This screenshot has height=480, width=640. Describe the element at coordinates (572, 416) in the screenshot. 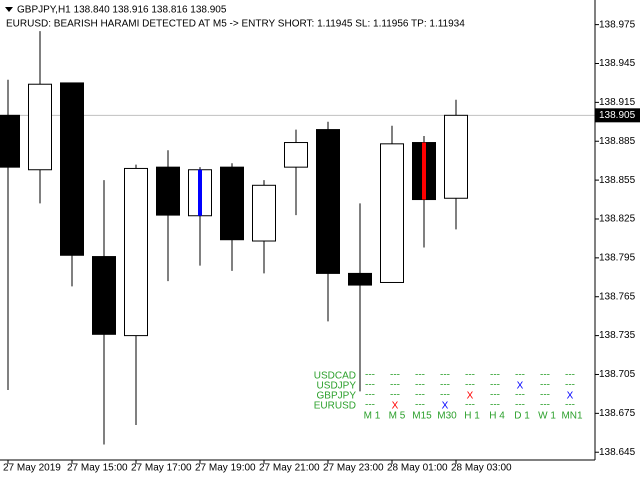

I see `dashboard-column: MN1` at that location.